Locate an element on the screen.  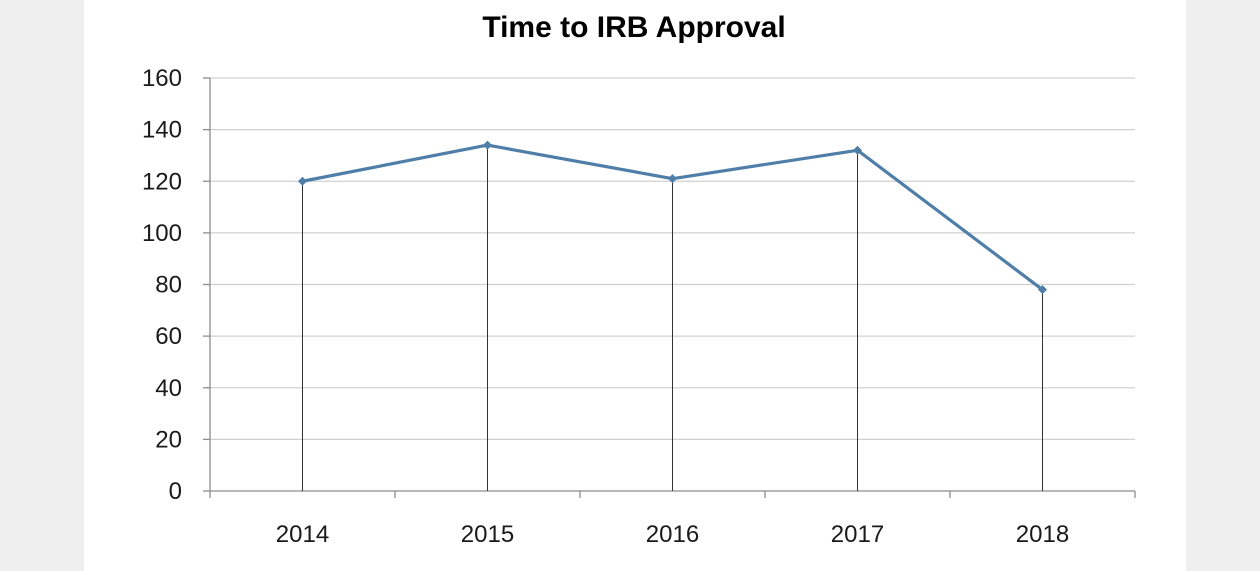
y-tick-label: 40 is located at coordinates (168, 388).